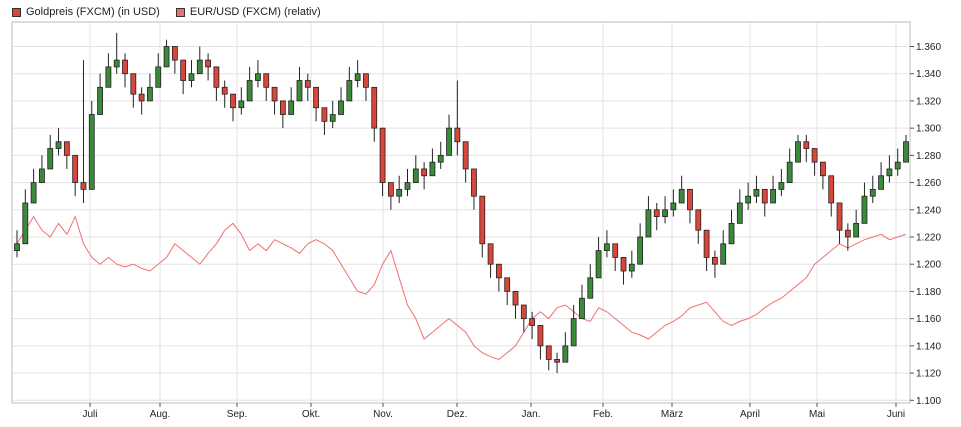 This screenshot has height=427, width=961. I want to click on legend-item-gold: Goldpreis (FXCM) (in USD), so click(86, 12).